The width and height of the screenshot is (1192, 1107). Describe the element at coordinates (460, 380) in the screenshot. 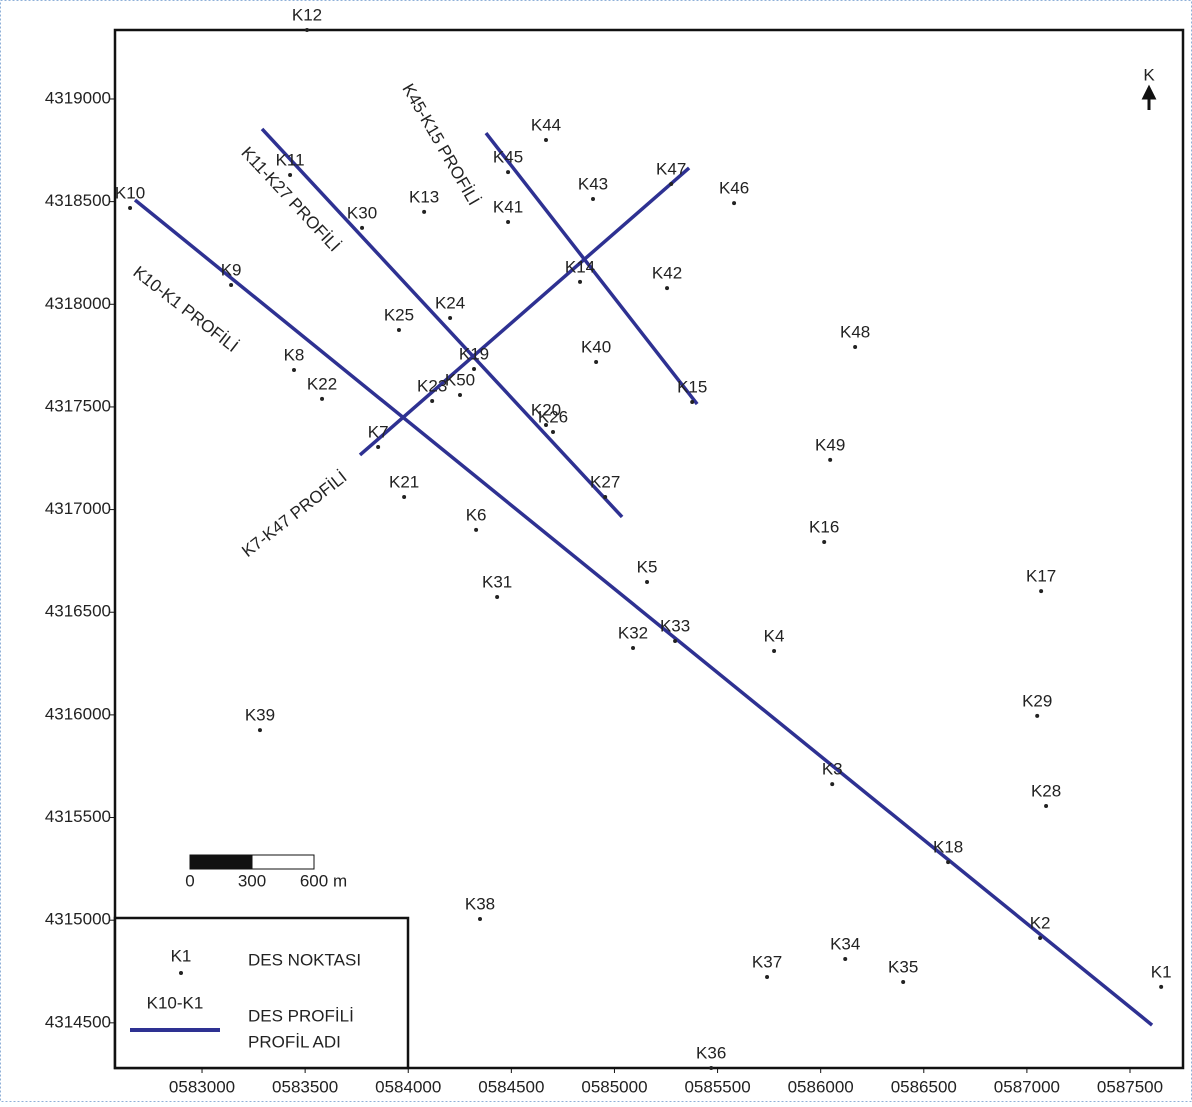

I see `point-label: K50` at that location.